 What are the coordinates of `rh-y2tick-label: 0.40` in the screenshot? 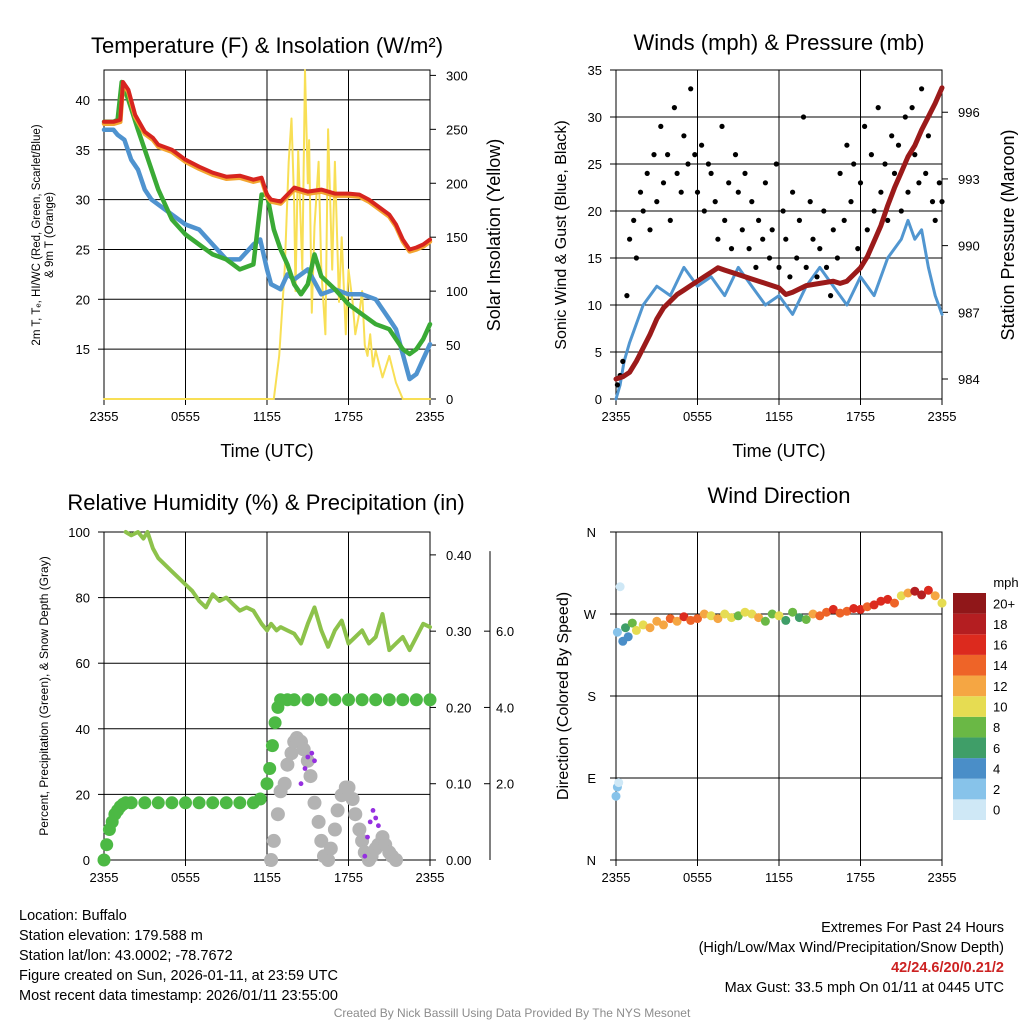 It's located at (458, 555).